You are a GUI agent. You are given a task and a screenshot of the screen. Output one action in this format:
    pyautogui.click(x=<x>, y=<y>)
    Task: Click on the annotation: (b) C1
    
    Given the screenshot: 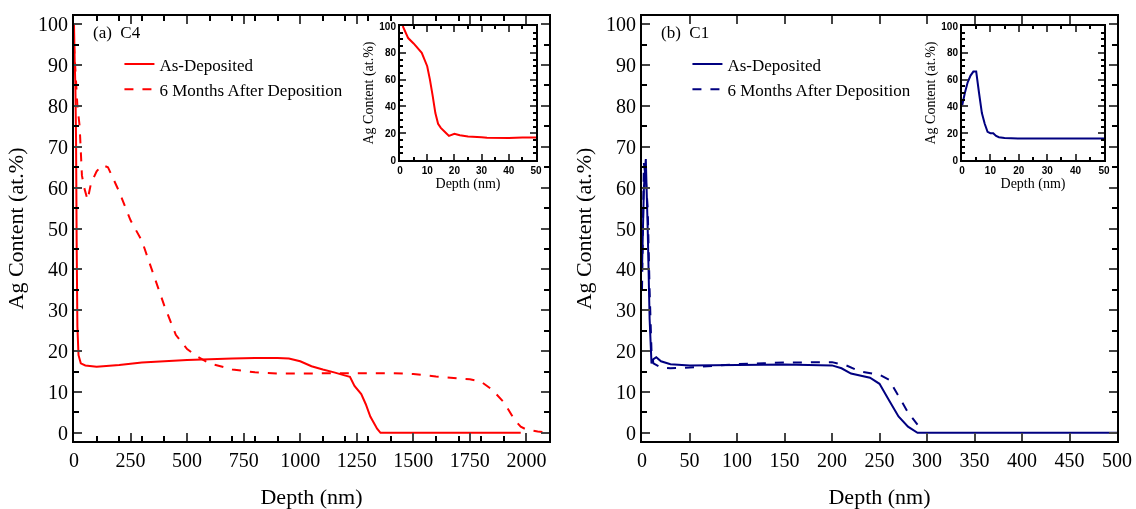 What is the action you would take?
    pyautogui.click(x=685, y=32)
    